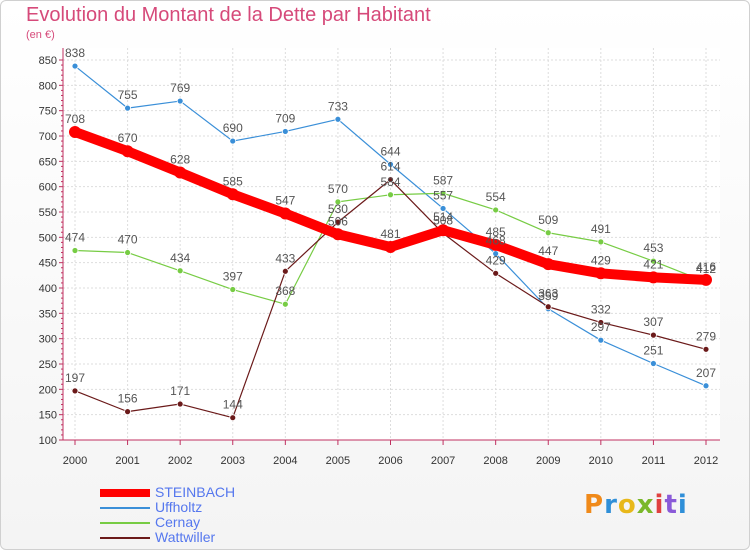 The image size is (750, 550). What do you see at coordinates (178, 522) in the screenshot?
I see `legend-label: Cernay` at bounding box center [178, 522].